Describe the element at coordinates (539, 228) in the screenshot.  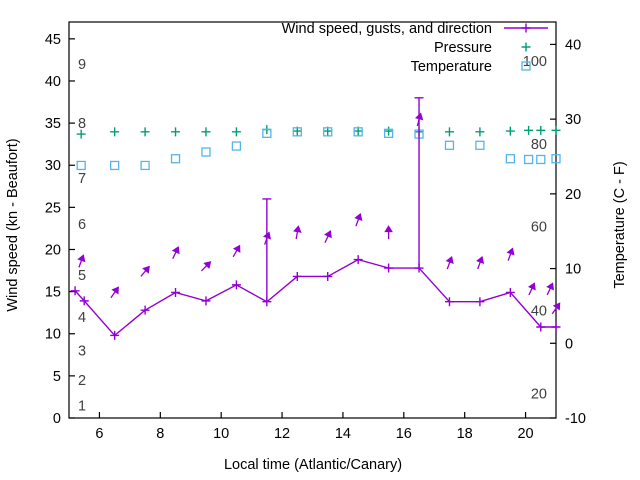
I see `fahrenheit-label: 60` at that location.